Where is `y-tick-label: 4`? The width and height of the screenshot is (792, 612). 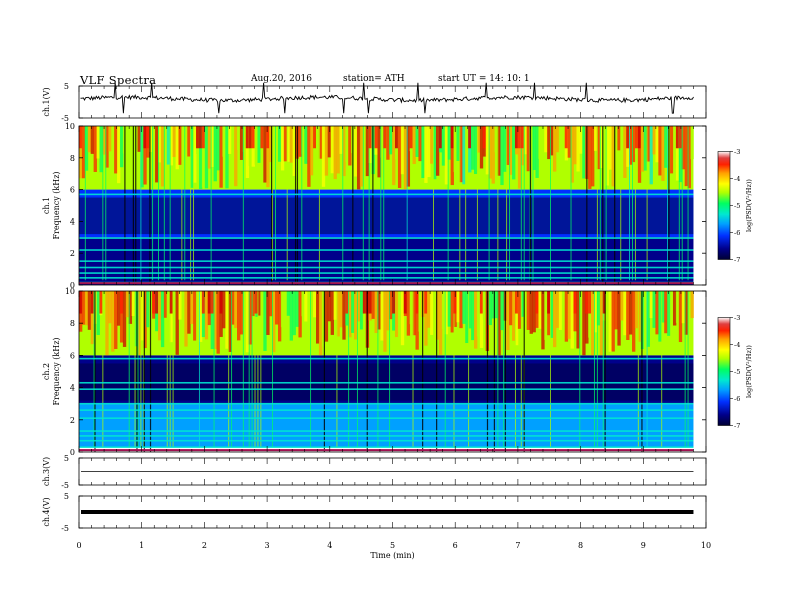
y-tick-label: 4 is located at coordinates (72, 221).